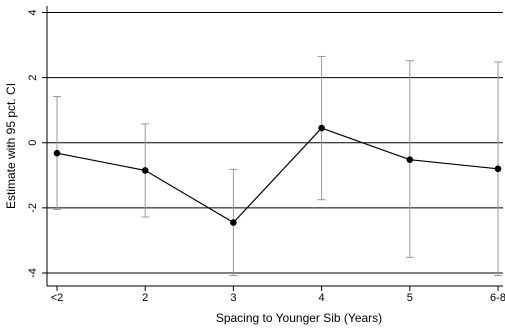  Describe the element at coordinates (33, 78) in the screenshot. I see `y-tick-label: 2` at that location.